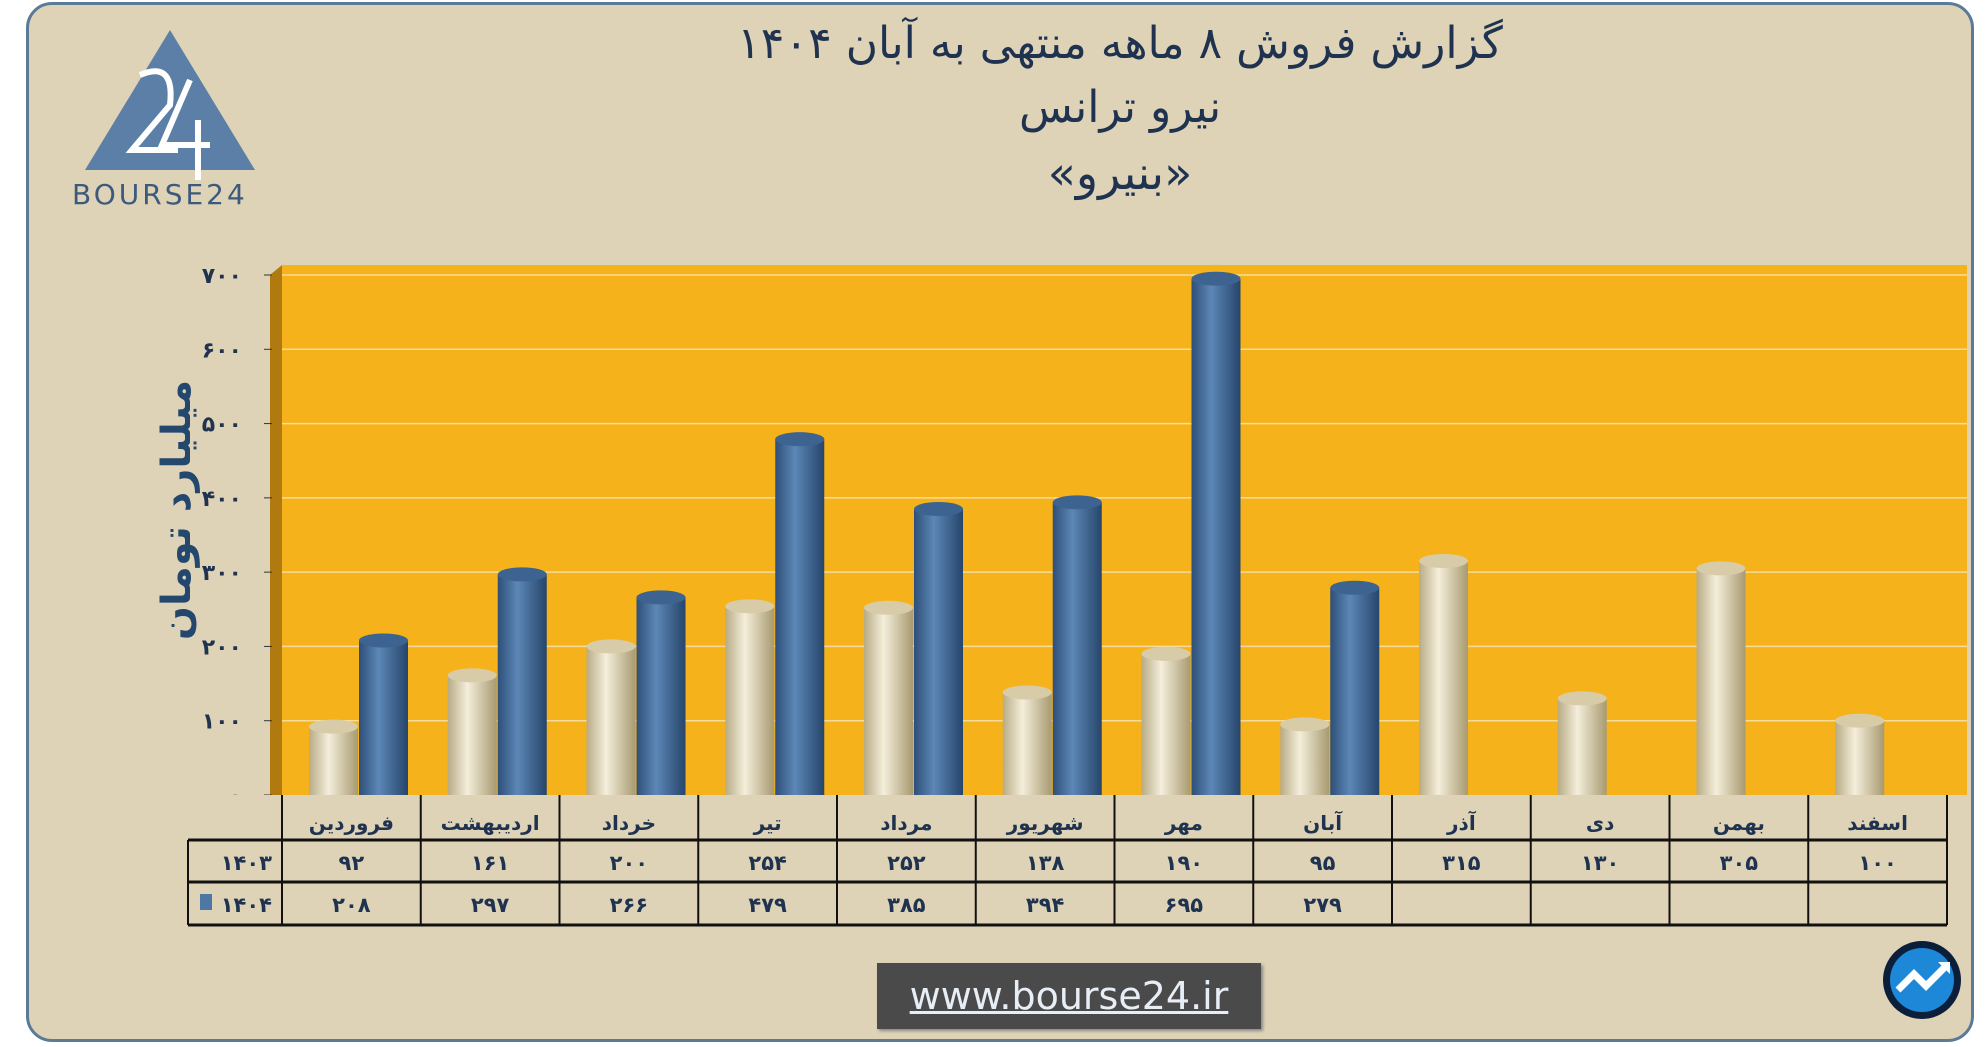 The height and width of the screenshot is (1047, 1986). What do you see at coordinates (222, 276) in the screenshot?
I see `y-tick-label: ۷۰۰` at bounding box center [222, 276].